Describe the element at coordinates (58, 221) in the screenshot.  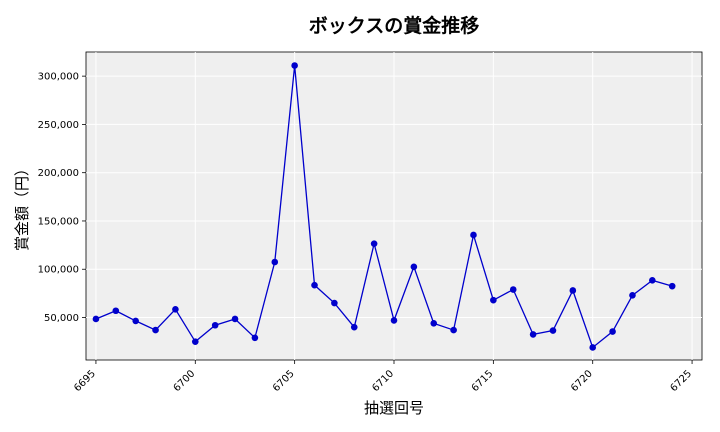
I see `y-tick-label: 150,000` at that location.